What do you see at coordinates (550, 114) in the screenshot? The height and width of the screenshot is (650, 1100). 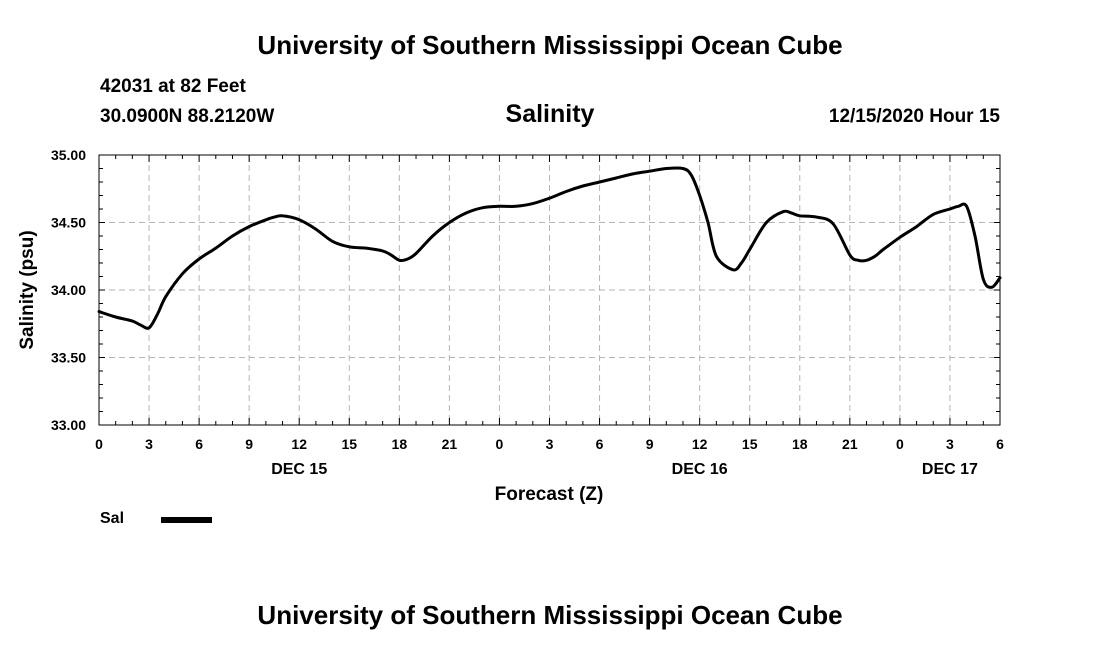 I see `chart-title: Salinity` at bounding box center [550, 114].